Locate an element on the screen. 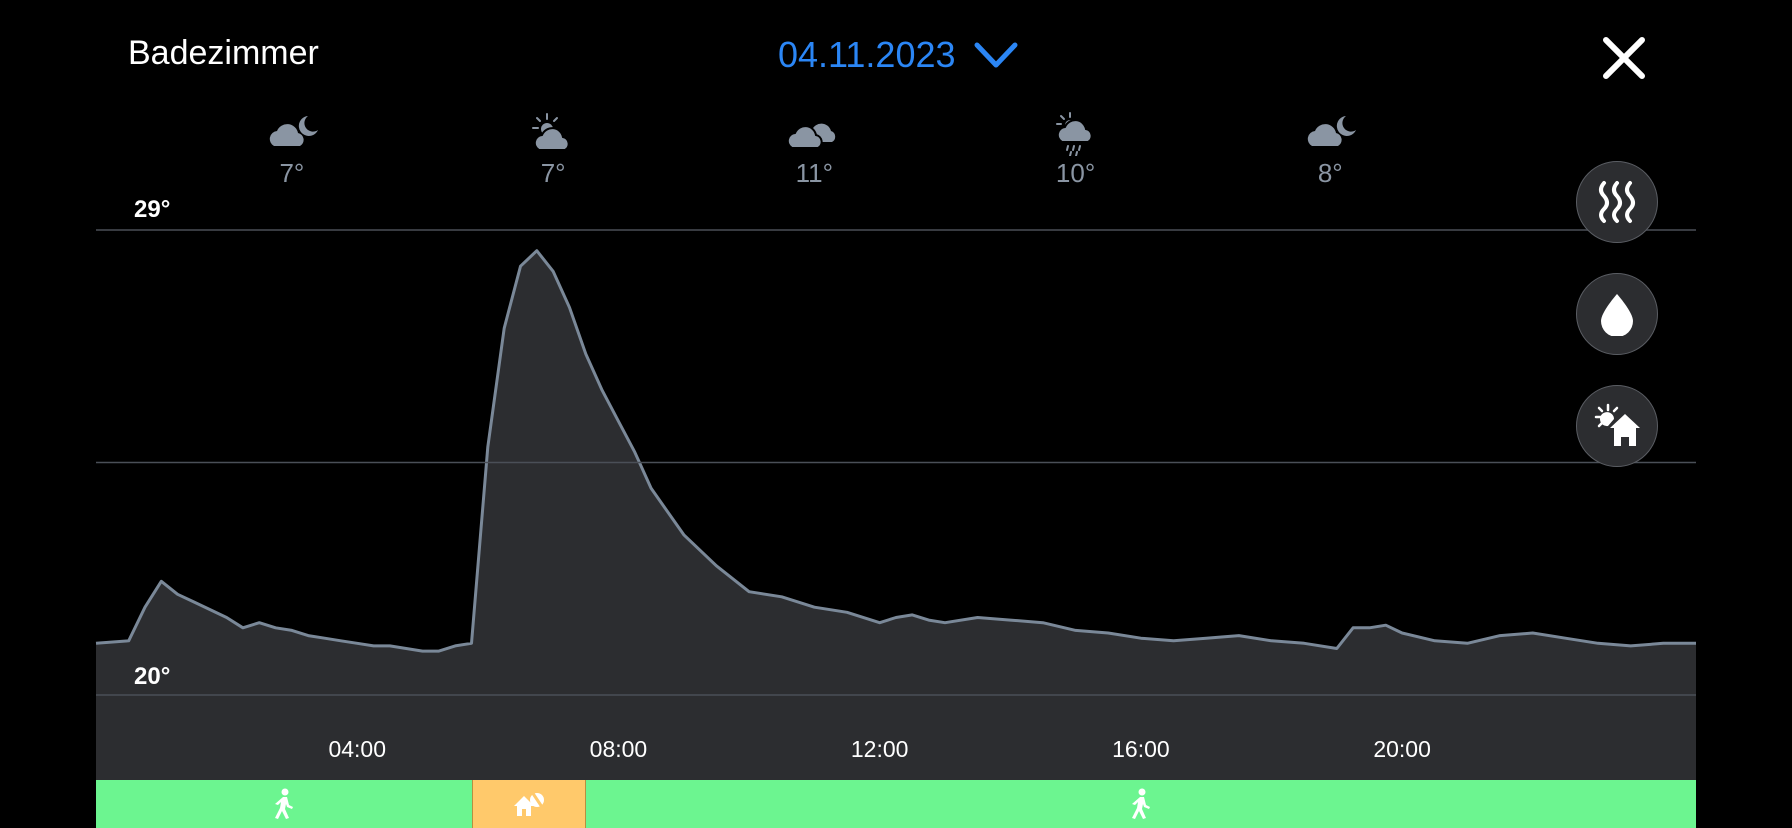 This screenshot has width=1792, height=828. x-axis-strip is located at coordinates (896, 737).